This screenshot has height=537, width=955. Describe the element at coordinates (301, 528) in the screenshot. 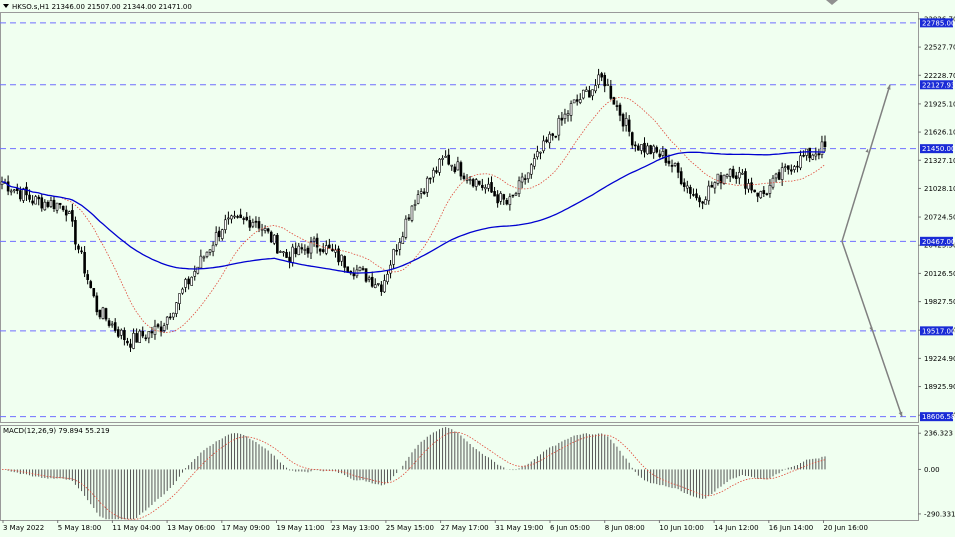

I see `time-axis-label: 19 May 11:00` at that location.